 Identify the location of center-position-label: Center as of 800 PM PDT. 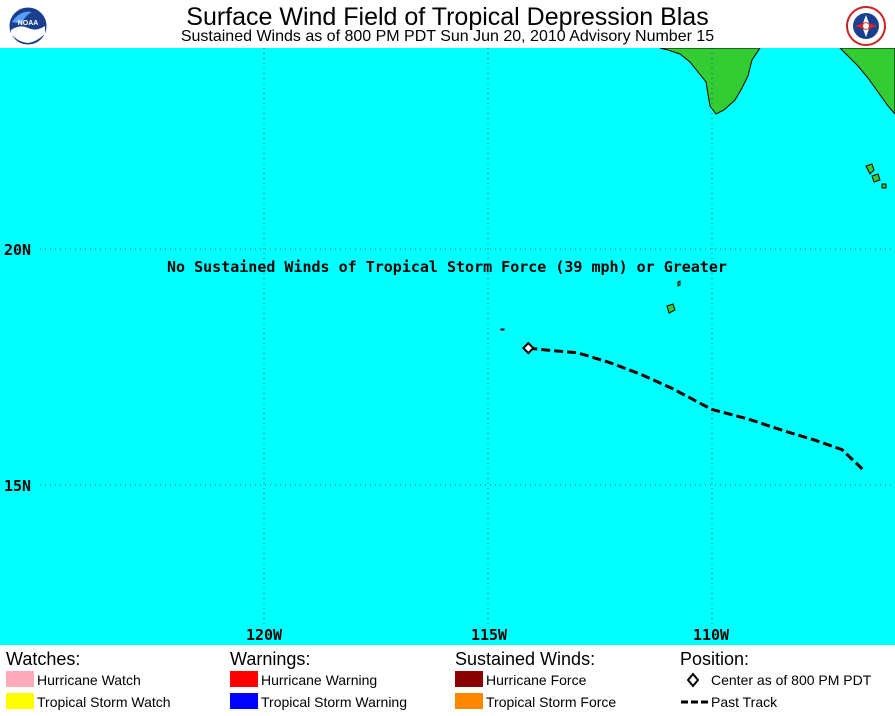
(791, 680).